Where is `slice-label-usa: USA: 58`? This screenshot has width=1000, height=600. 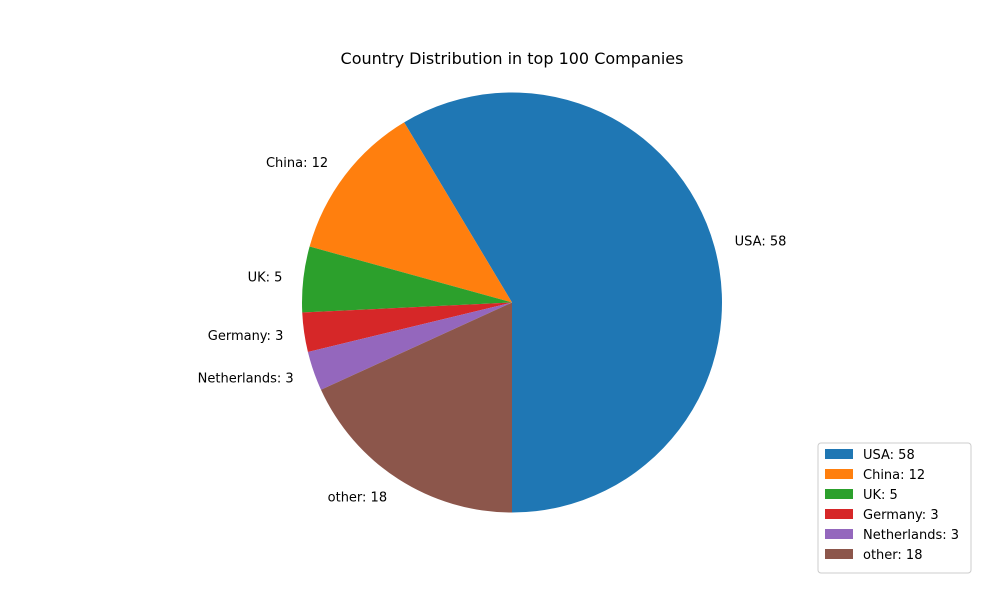 slice-label-usa: USA: 58 is located at coordinates (761, 241).